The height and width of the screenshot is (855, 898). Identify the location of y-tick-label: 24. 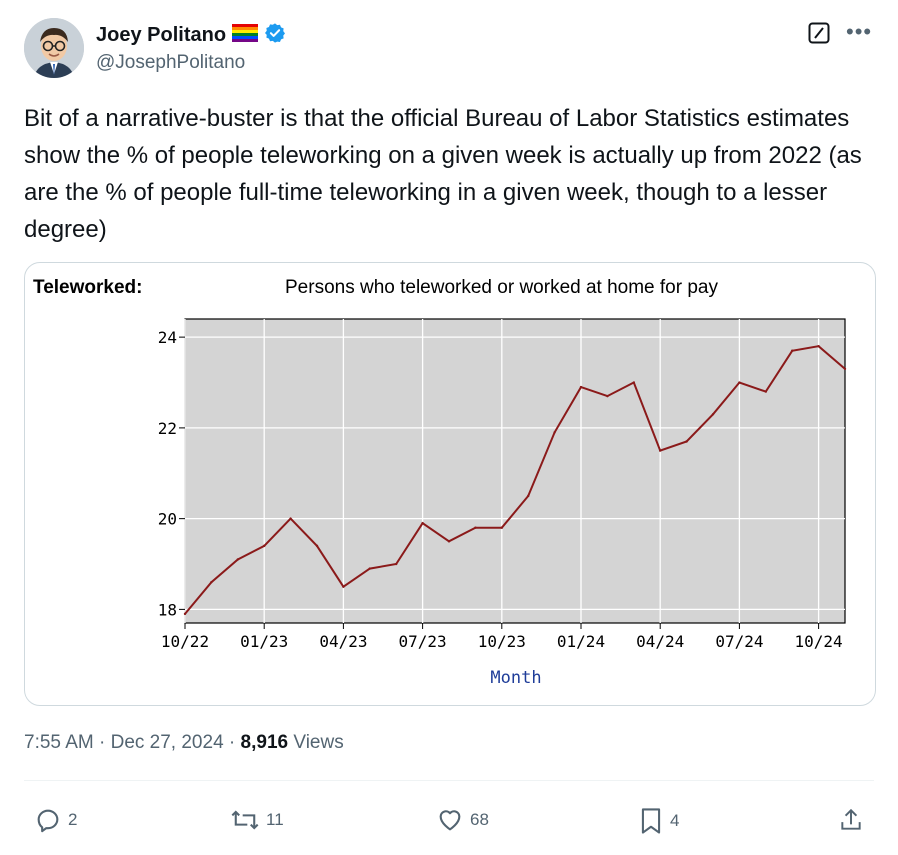
(167, 337).